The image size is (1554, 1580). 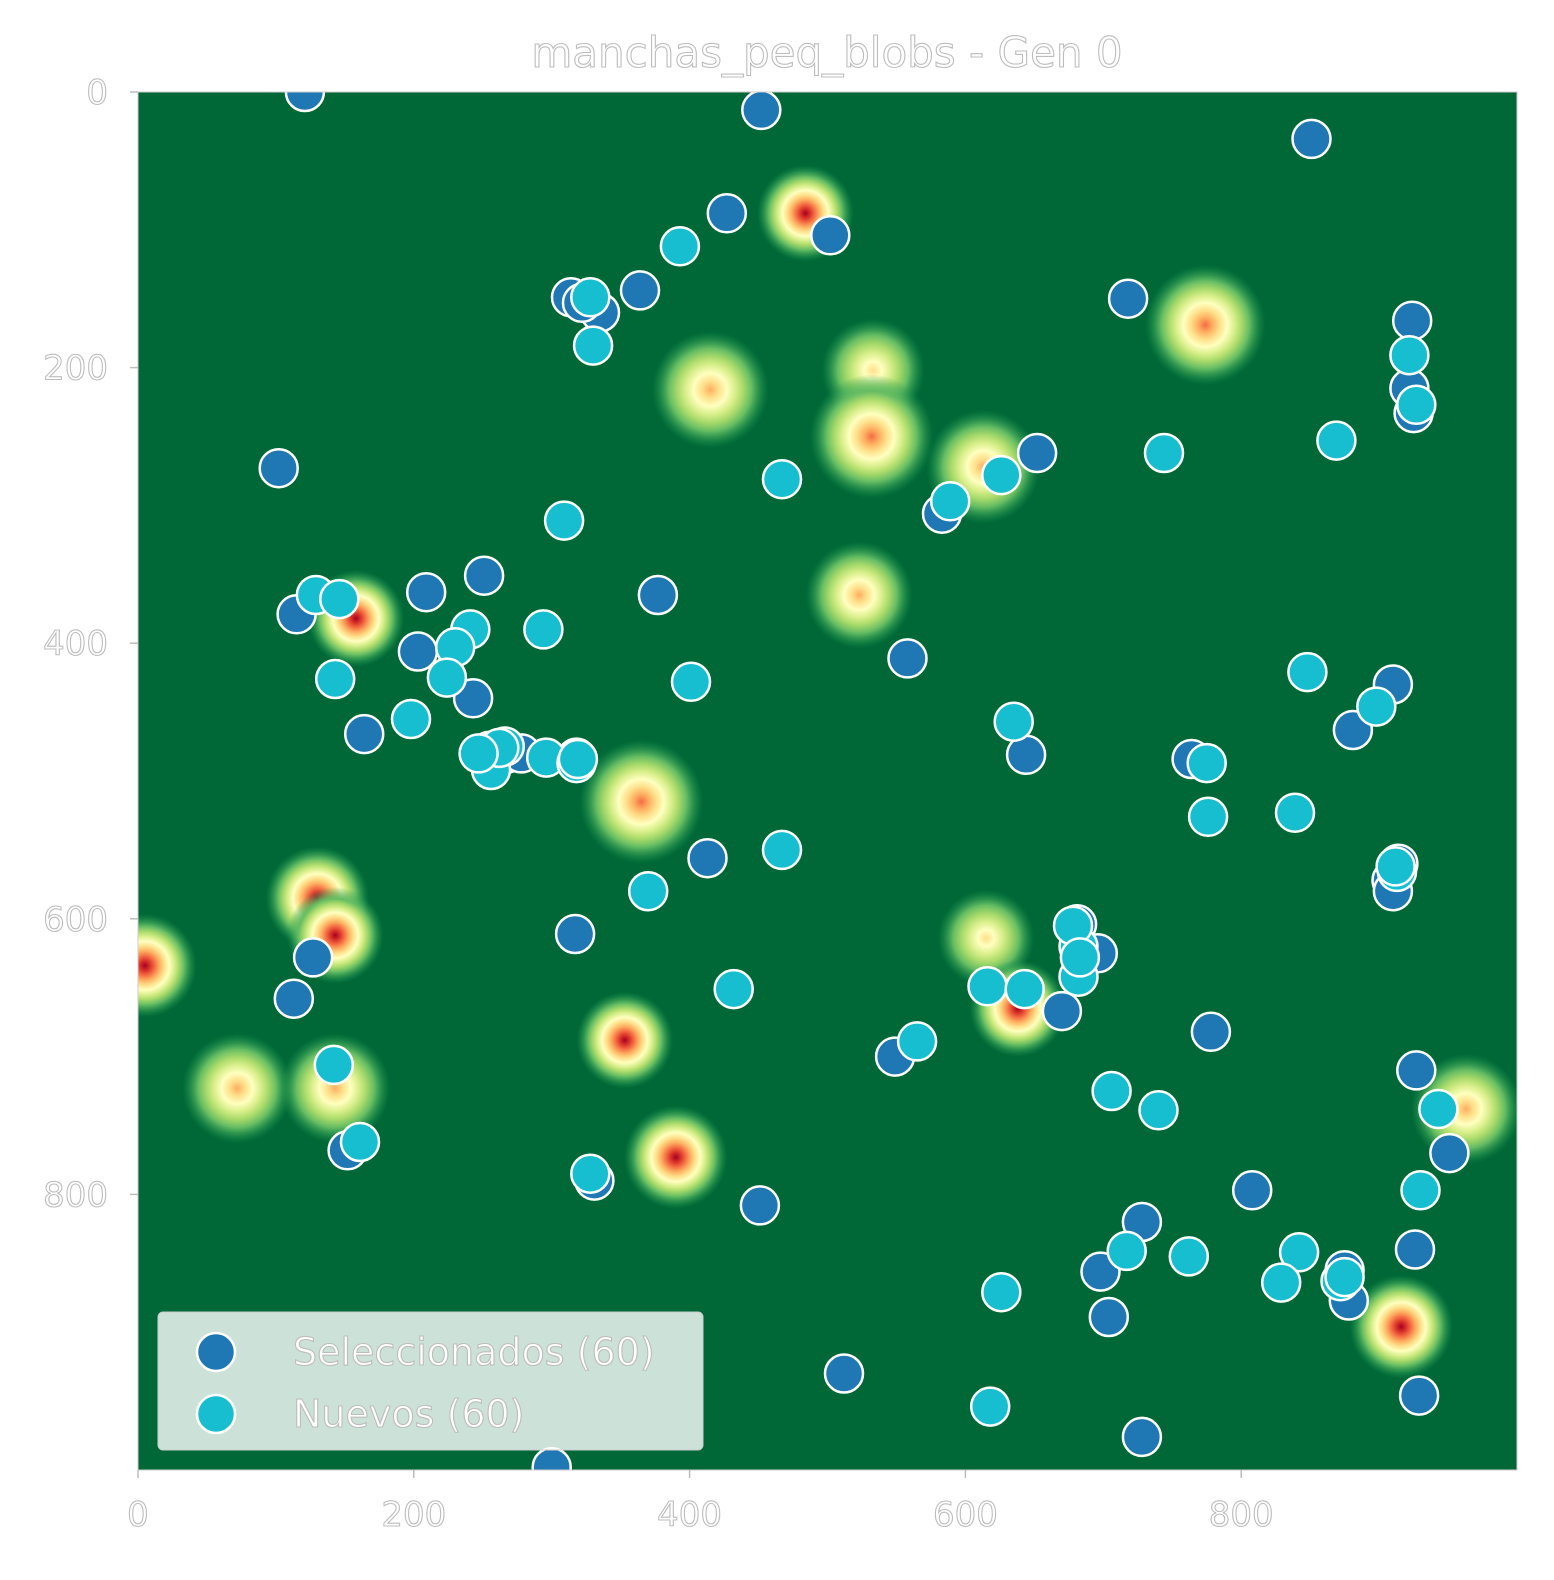 I want to click on y-tick-label: 400, so click(x=75, y=644).